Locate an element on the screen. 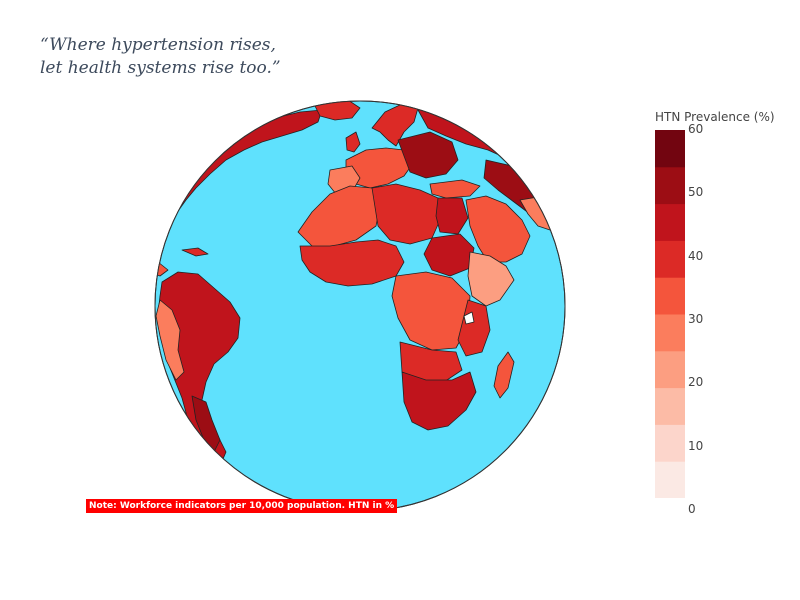 Image resolution: width=800 pixels, height=600 pixels. colorbar-tick-label: 60 is located at coordinates (696, 129).